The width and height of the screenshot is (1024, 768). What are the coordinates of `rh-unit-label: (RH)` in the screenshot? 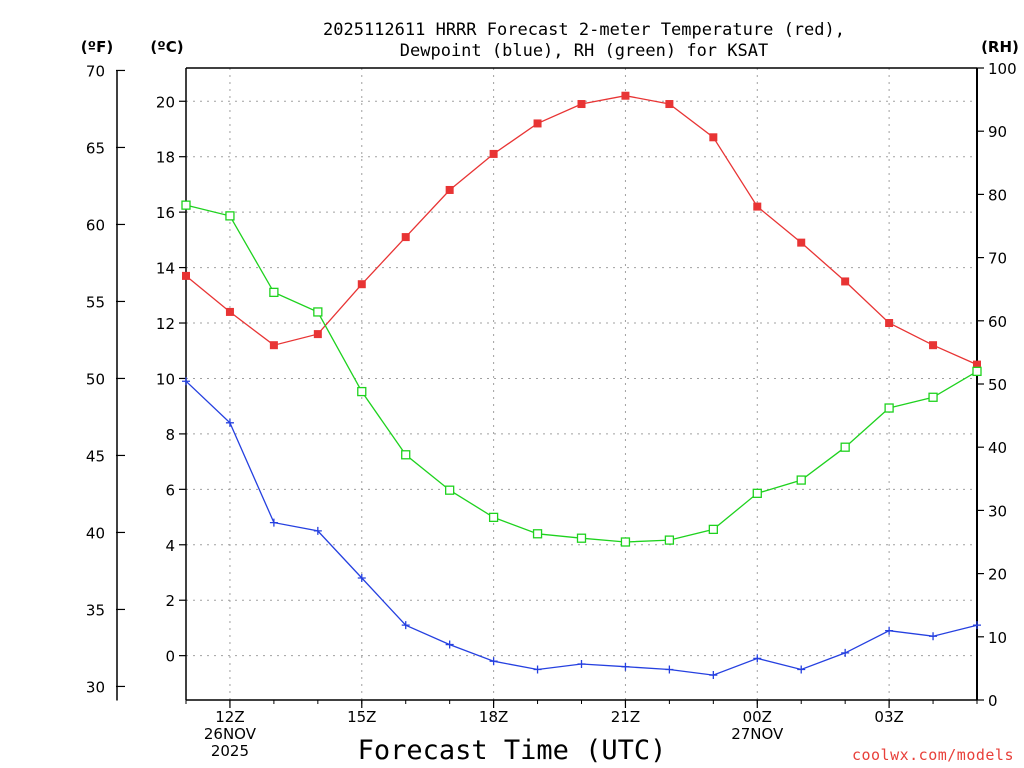 It's located at (1000, 47).